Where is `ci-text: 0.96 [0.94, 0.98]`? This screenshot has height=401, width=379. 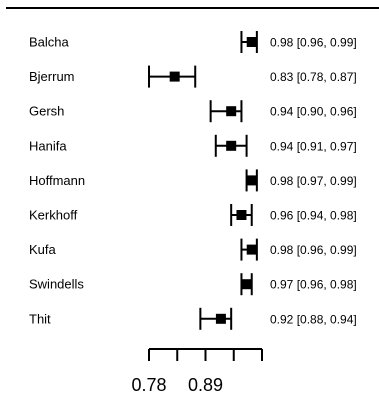
ci-text: 0.96 [0.94, 0.98] is located at coordinates (313, 216).